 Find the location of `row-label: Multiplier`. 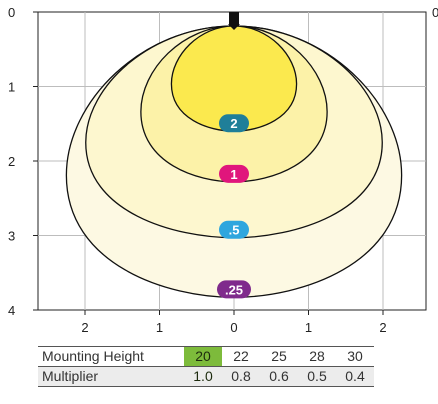

row-label: Multiplier is located at coordinates (111, 376).